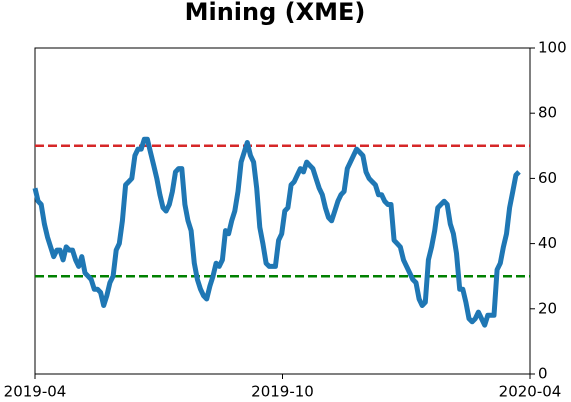  Describe the element at coordinates (35, 392) in the screenshot. I see `x-tick-label: 2019-04` at that location.